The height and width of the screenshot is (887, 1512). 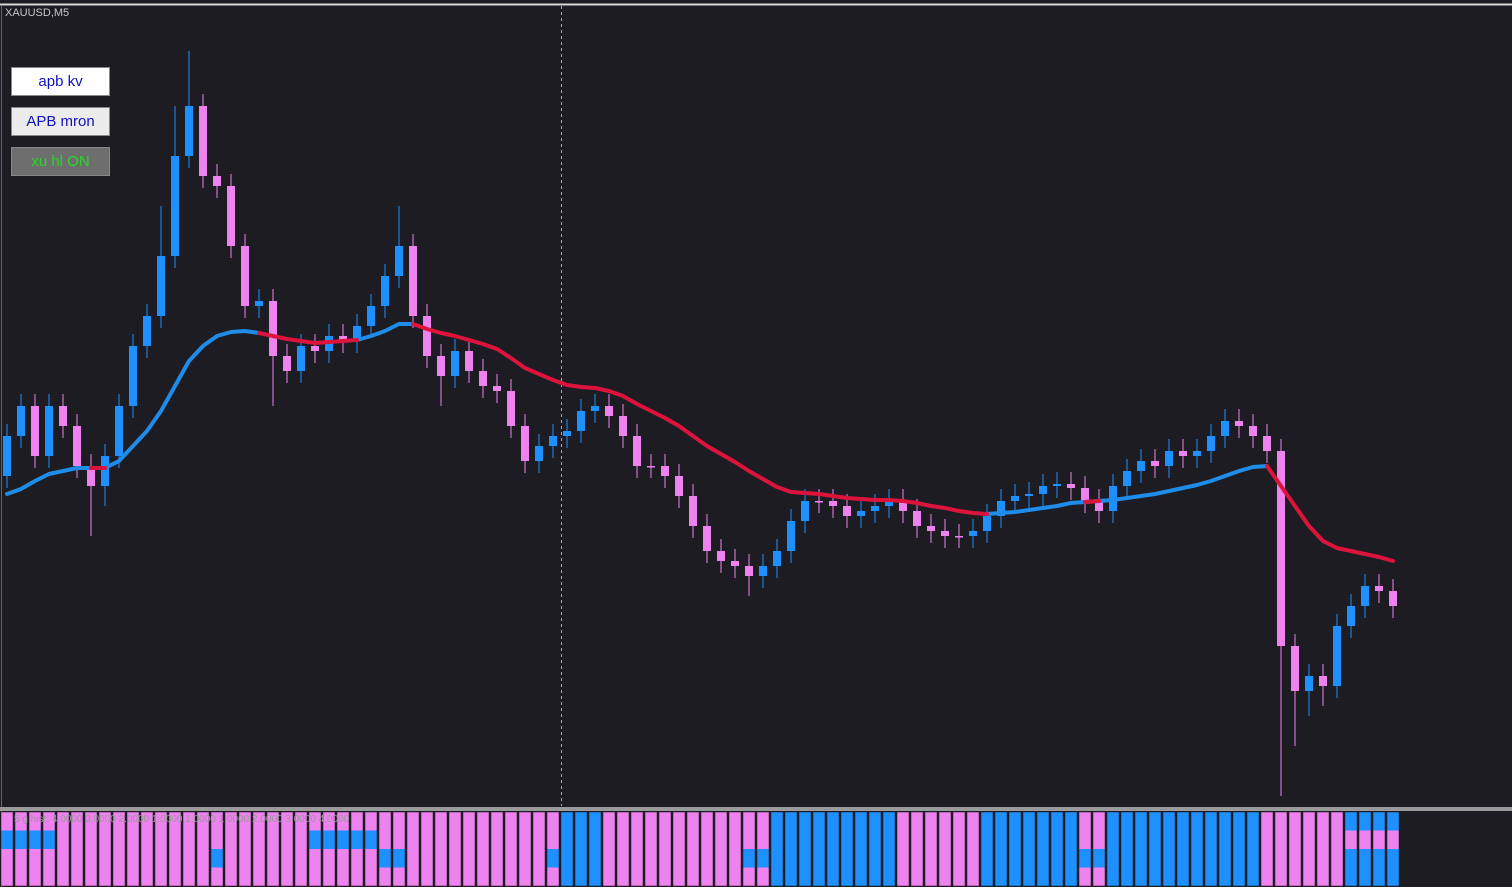 What do you see at coordinates (60, 121) in the screenshot?
I see `toggle-button: APB mron` at bounding box center [60, 121].